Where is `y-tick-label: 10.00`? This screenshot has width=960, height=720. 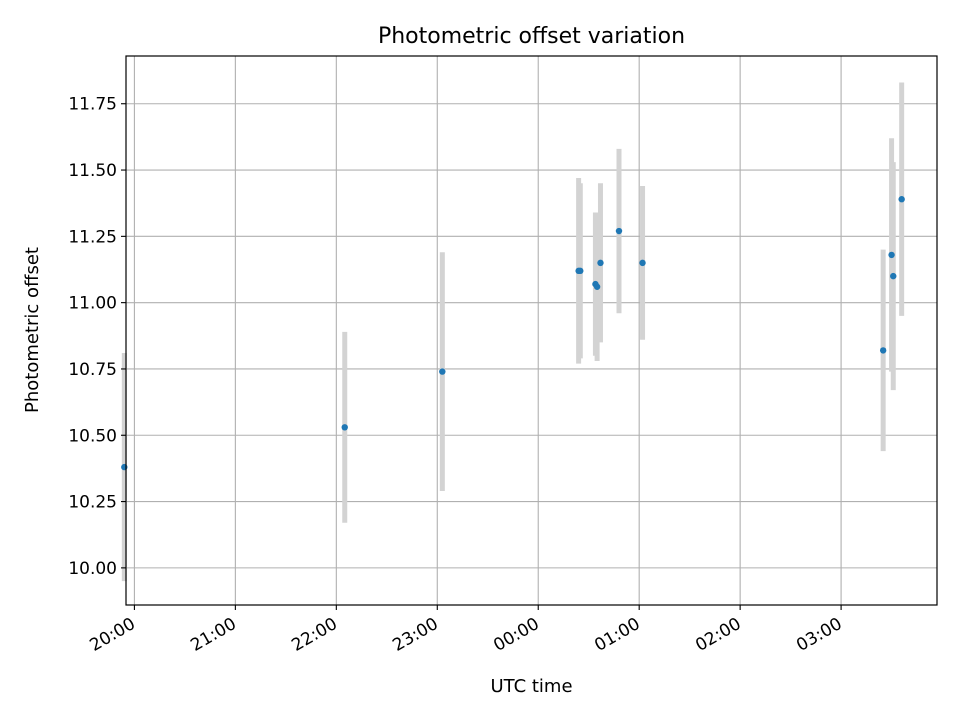
y-tick-label: 10.00 is located at coordinates (92, 569).